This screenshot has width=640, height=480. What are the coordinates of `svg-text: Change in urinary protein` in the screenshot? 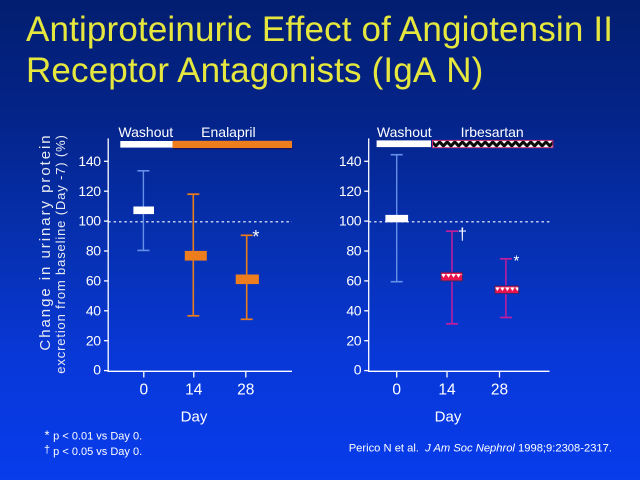 It's located at (45, 241).